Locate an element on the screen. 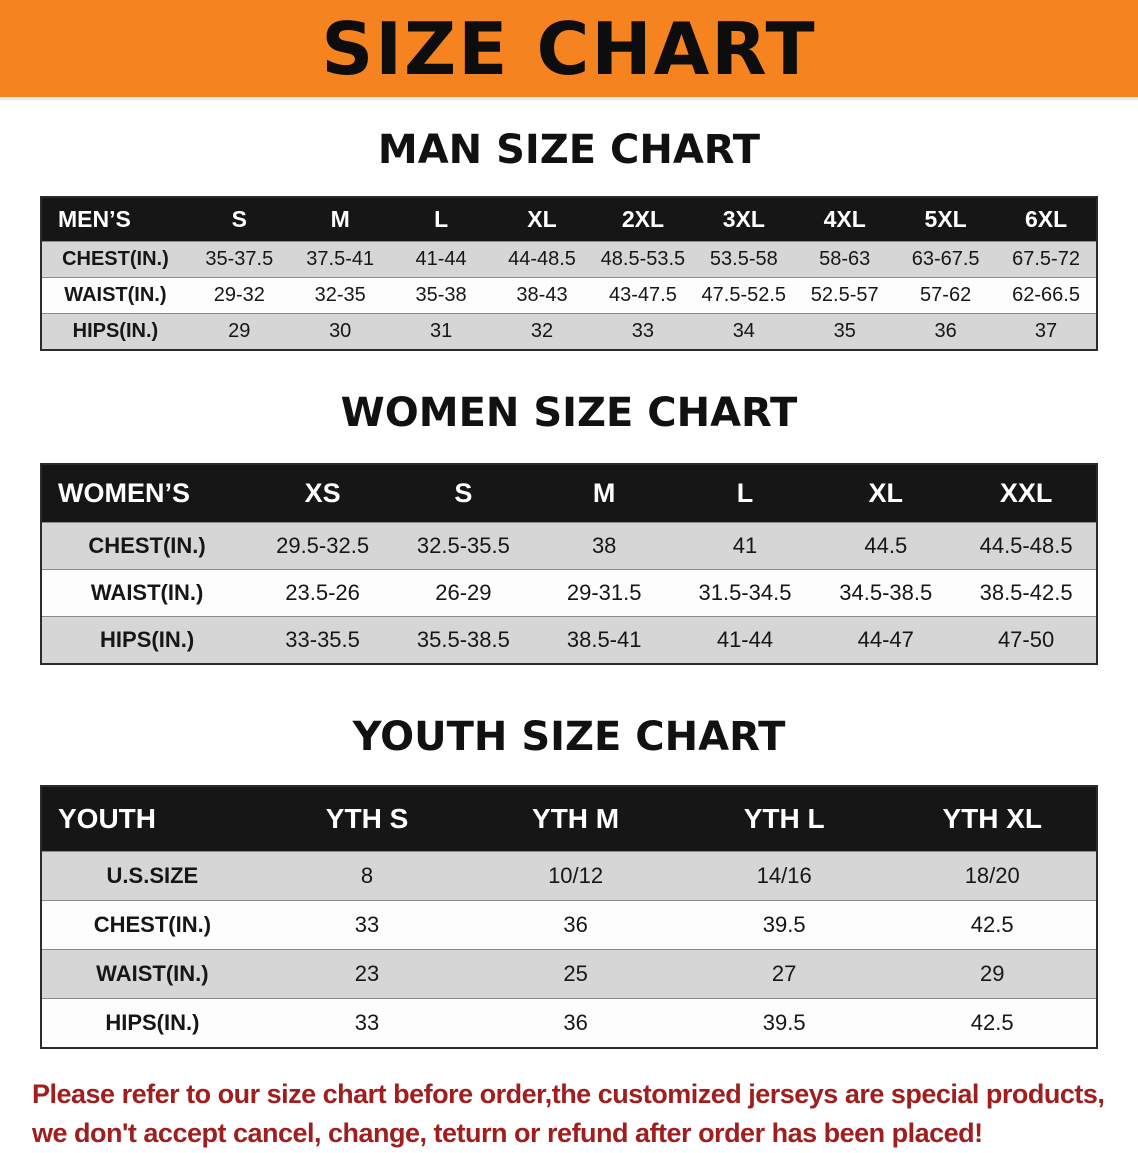 This screenshot has width=1138, height=1153. column-header: YTH L is located at coordinates (784, 819).